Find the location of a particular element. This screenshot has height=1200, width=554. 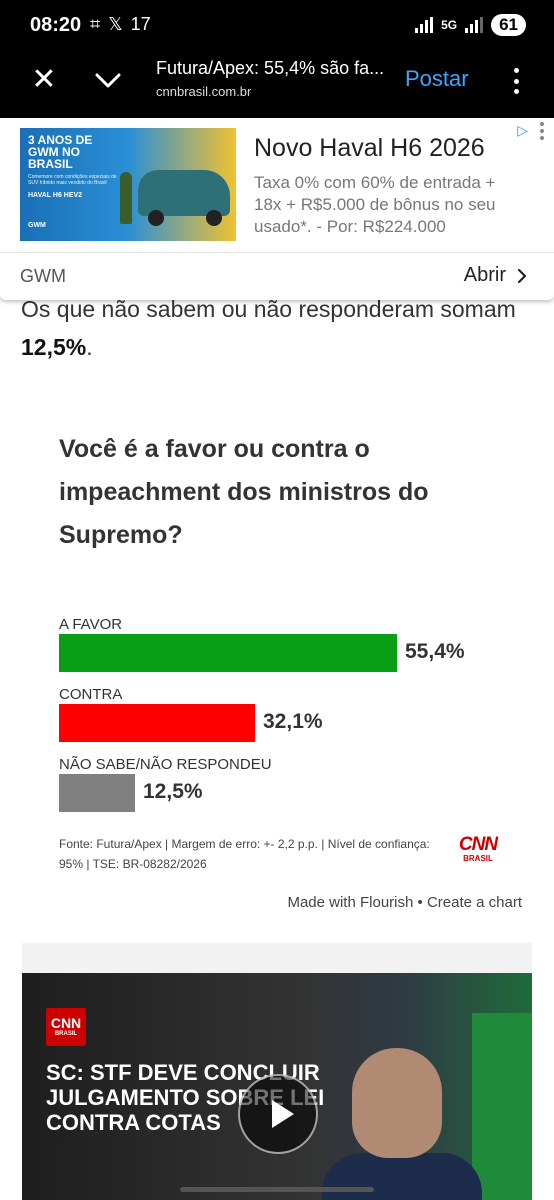

ad-car is located at coordinates (184, 193).